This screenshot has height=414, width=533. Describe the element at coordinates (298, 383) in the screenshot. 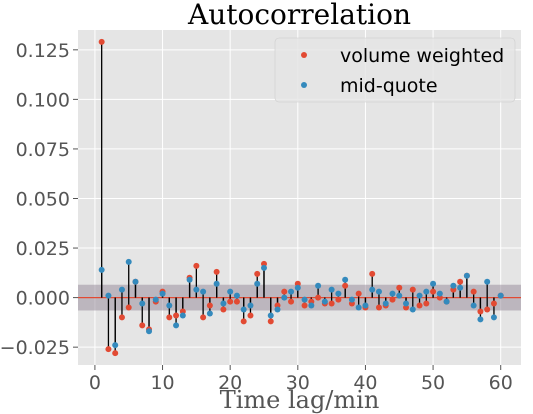

I see `x-tick-label: 30` at that location.